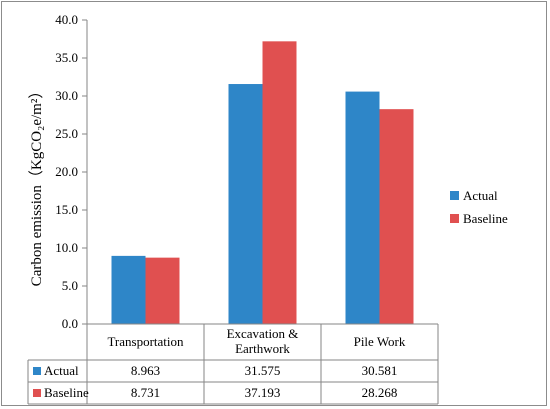  I want to click on y-tick-label: 15.0, so click(66, 209).